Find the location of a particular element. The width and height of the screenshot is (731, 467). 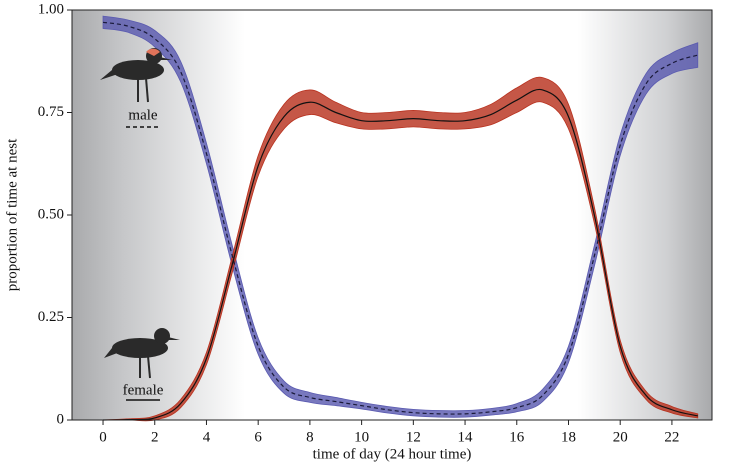

x-tick-label: 22 is located at coordinates (671, 437).